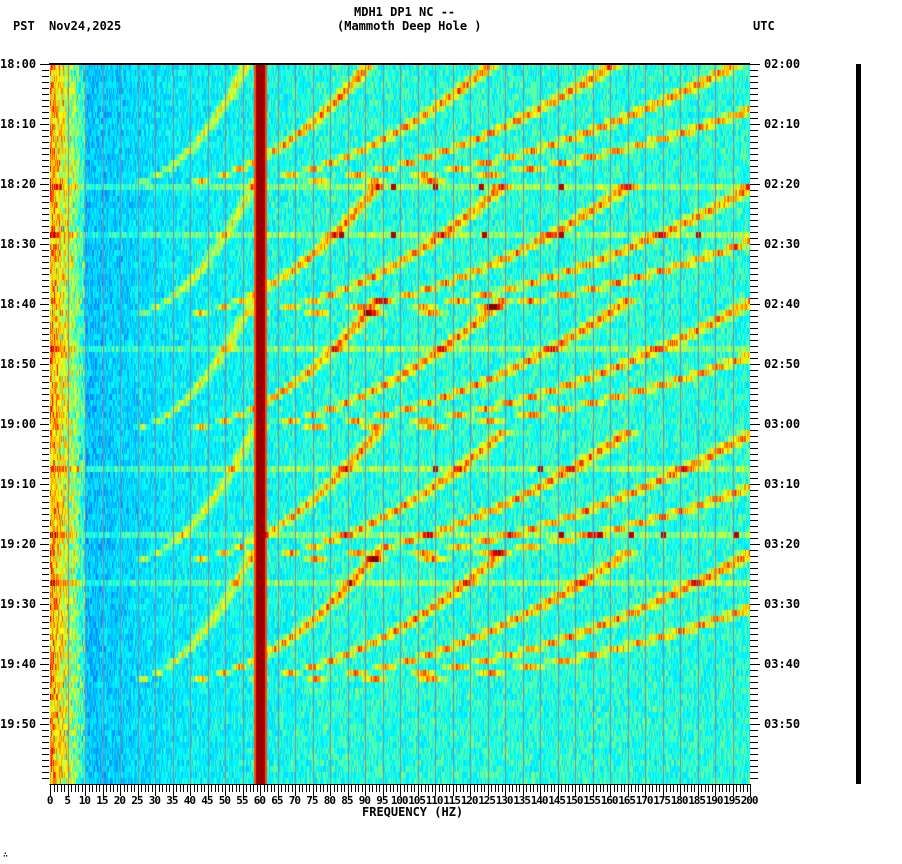  Describe the element at coordinates (259, 800) in the screenshot. I see `x-tick-label: 60` at that location.